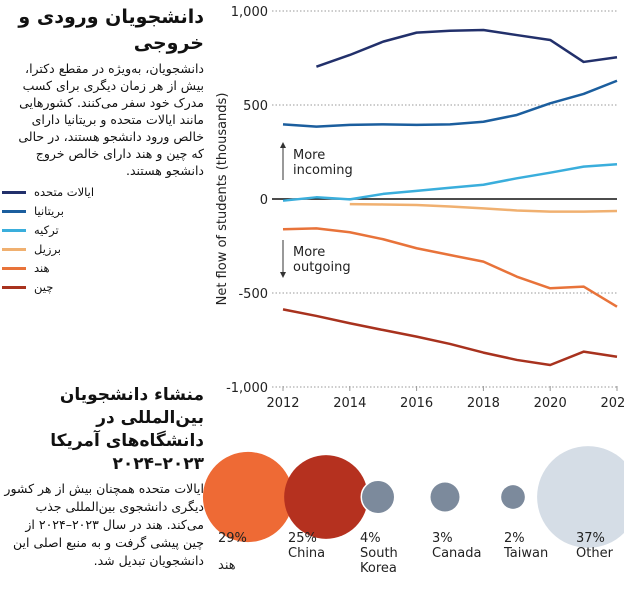  I want to click on bubble-percent: 25%, so click(302, 538).